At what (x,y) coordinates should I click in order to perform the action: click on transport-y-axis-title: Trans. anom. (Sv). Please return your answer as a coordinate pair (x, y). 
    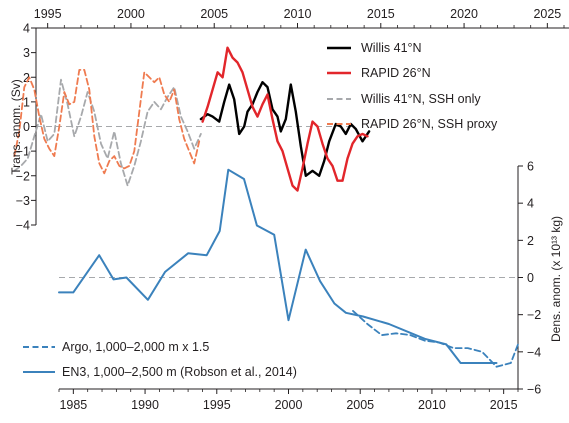
    Looking at the image, I should click on (16, 127).